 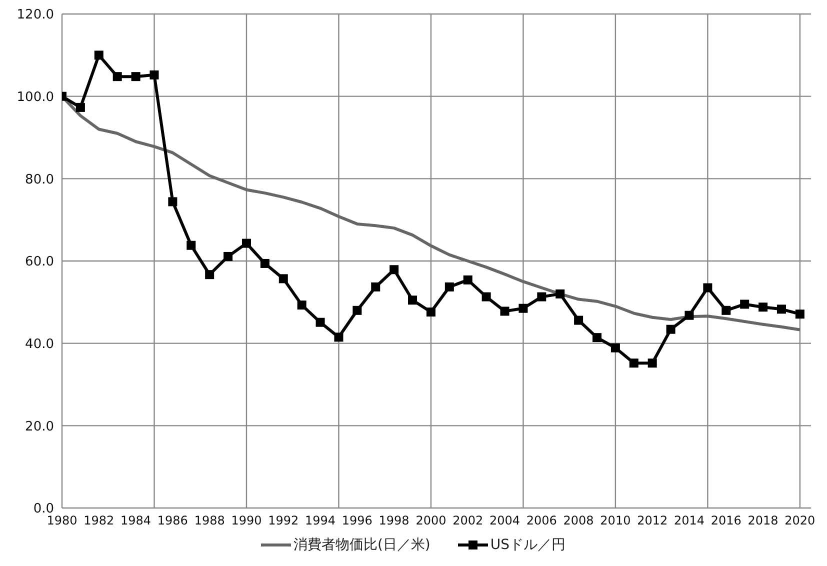 I want to click on x-tick-label: 2012, so click(x=652, y=521).